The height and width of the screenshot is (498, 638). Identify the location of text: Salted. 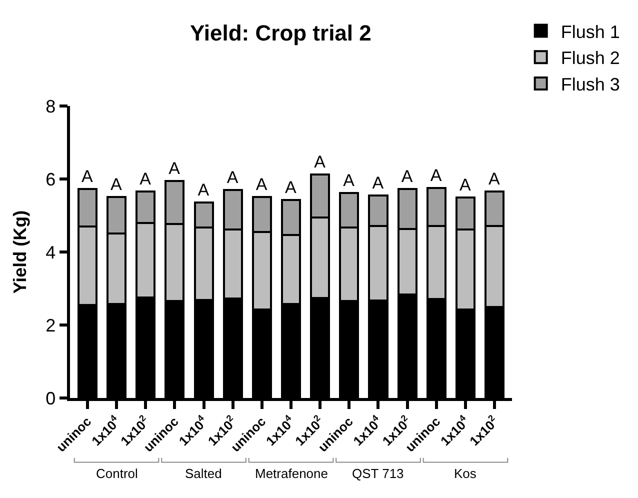
(203, 473).